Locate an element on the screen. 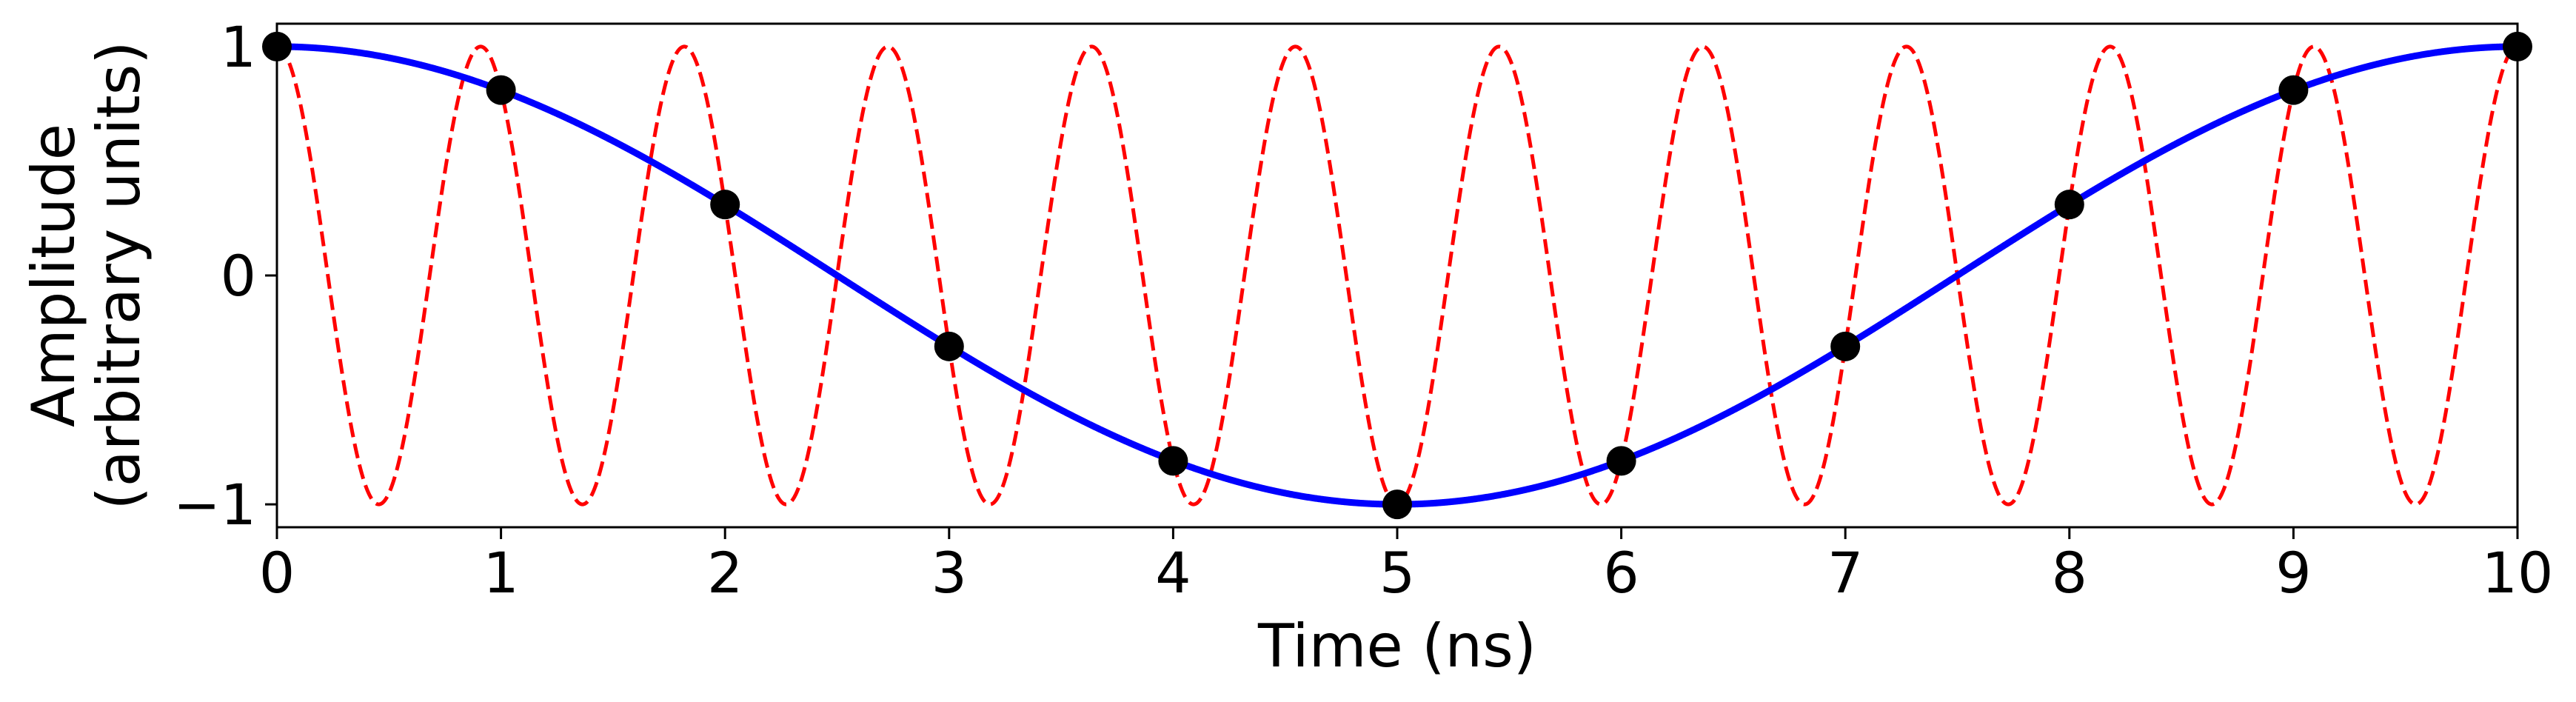 This screenshot has width=2576, height=702. y-tick-label: 1 is located at coordinates (239, 47).